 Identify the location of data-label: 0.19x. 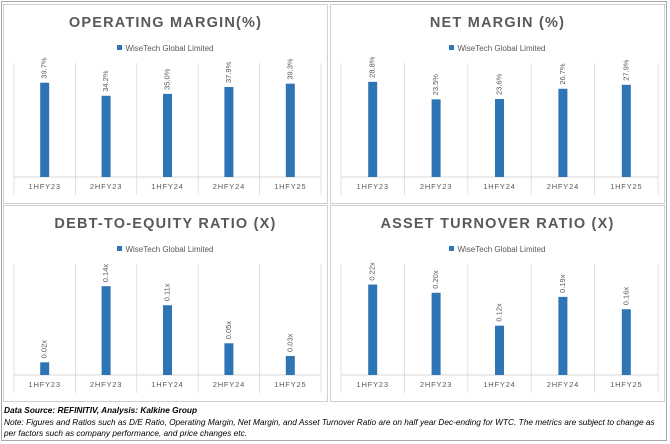
(562, 283).